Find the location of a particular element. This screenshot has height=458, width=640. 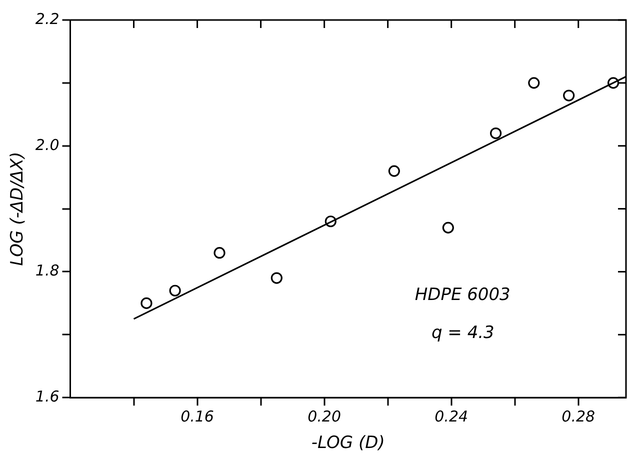

annotation: HDPE 6003 is located at coordinates (462, 295).